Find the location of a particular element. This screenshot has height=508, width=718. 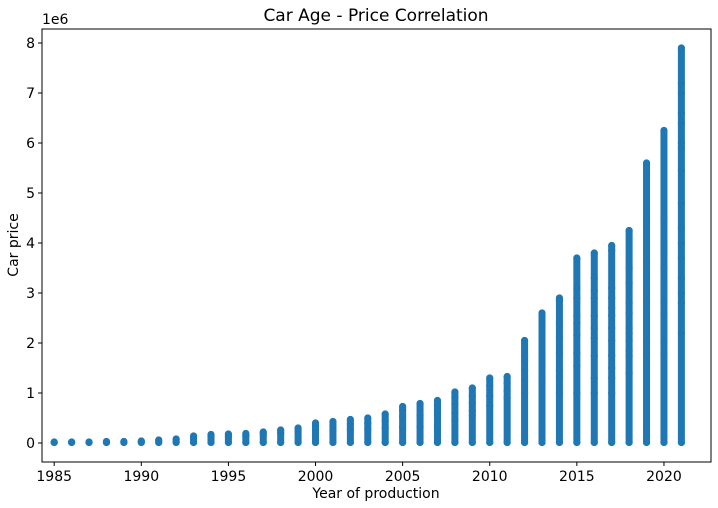

x-axis-label: Year of production is located at coordinates (375, 494).